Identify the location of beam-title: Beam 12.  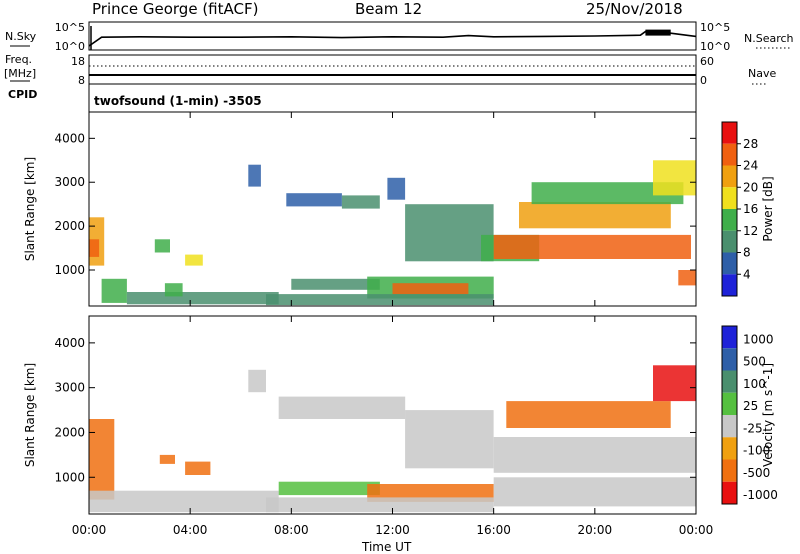
(389, 9).